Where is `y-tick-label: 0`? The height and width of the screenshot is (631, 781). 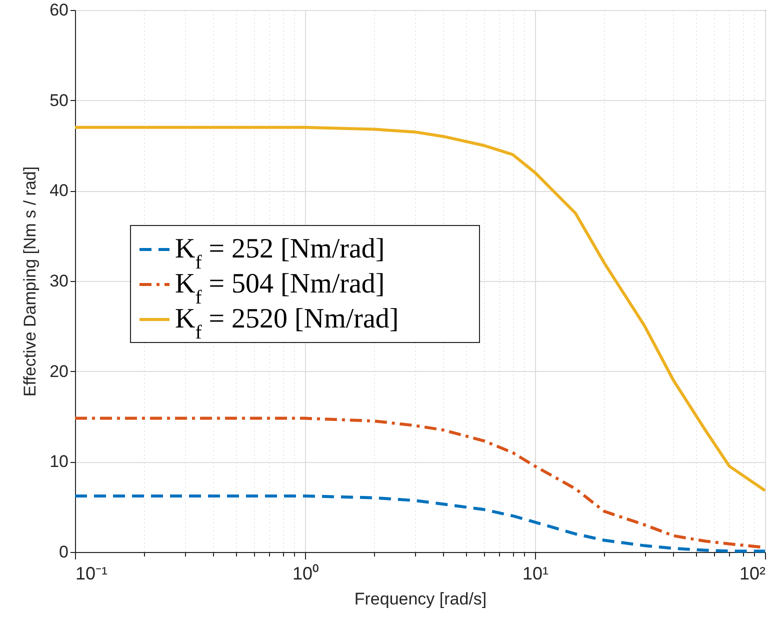 y-tick-label: 0 is located at coordinates (63, 552).